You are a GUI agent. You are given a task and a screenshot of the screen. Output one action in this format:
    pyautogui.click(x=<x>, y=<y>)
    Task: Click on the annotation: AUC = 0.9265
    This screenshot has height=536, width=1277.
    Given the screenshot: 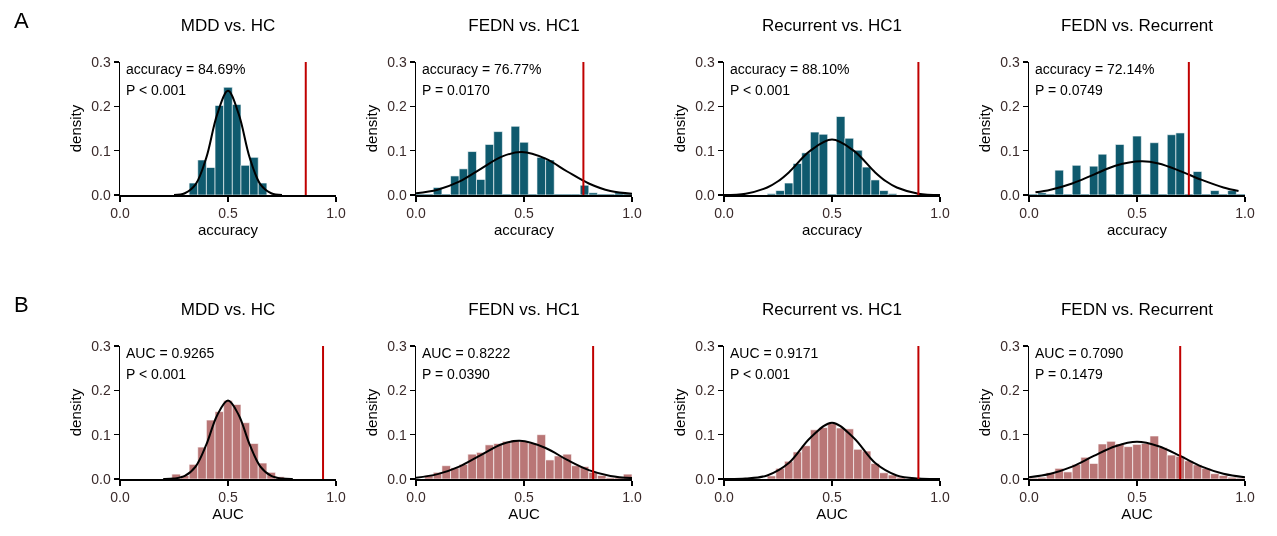 What is the action you would take?
    pyautogui.click(x=170, y=353)
    